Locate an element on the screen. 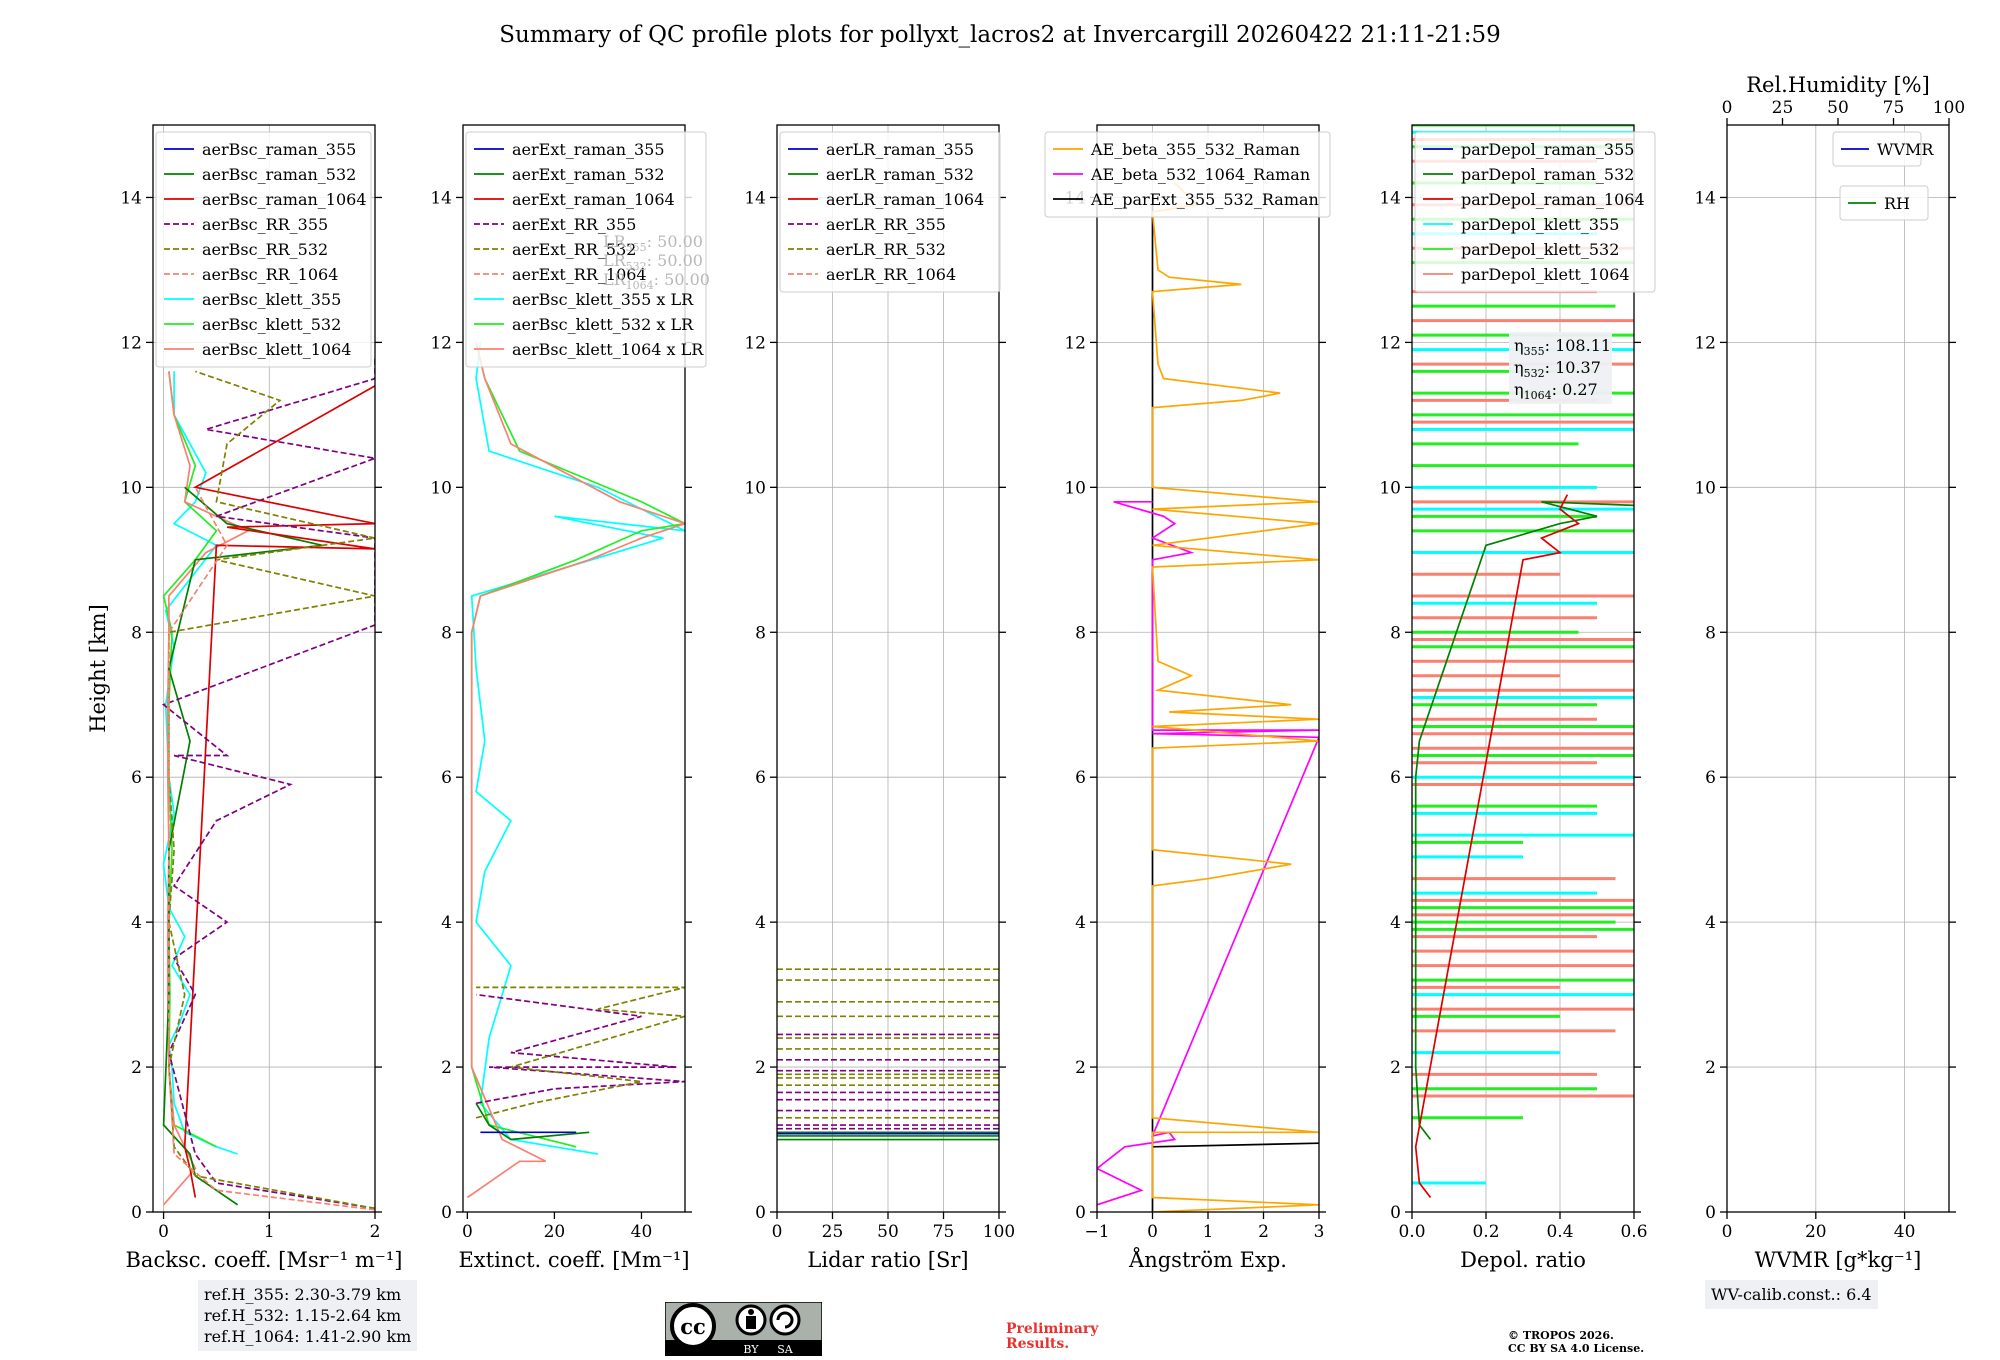 This screenshot has width=2000, height=1360. legend: WVMR RH is located at coordinates (1883, 176).